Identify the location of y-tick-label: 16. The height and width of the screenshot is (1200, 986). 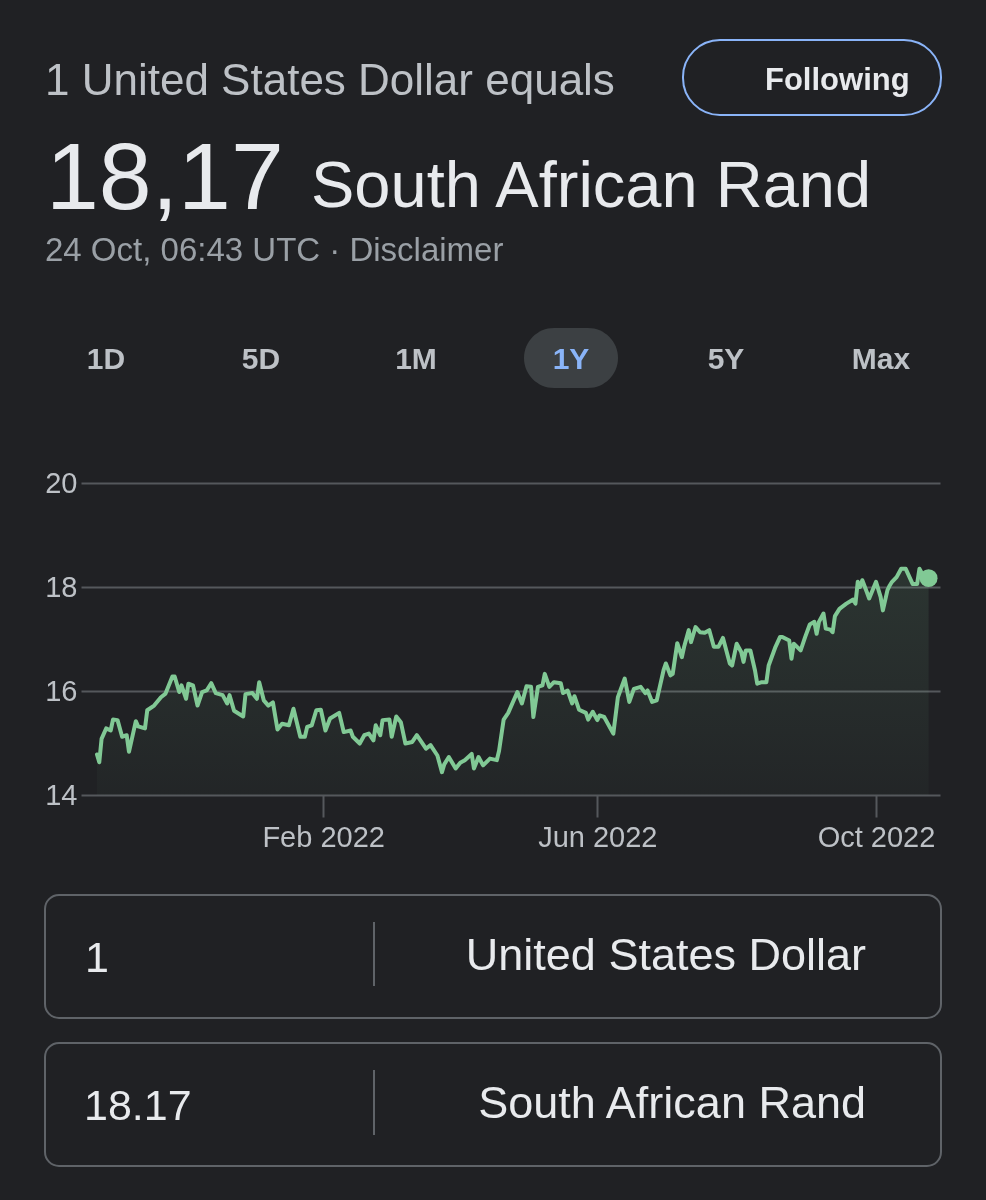
(61, 690).